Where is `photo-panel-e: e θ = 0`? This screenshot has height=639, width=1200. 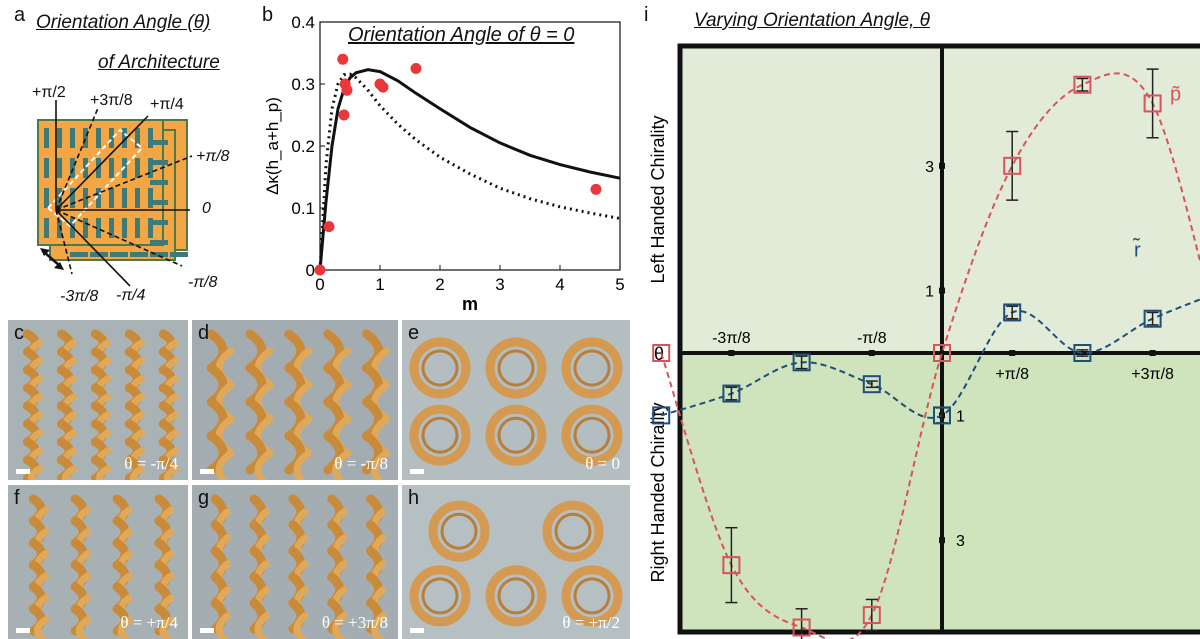 photo-panel-e: e θ = 0 is located at coordinates (516, 400).